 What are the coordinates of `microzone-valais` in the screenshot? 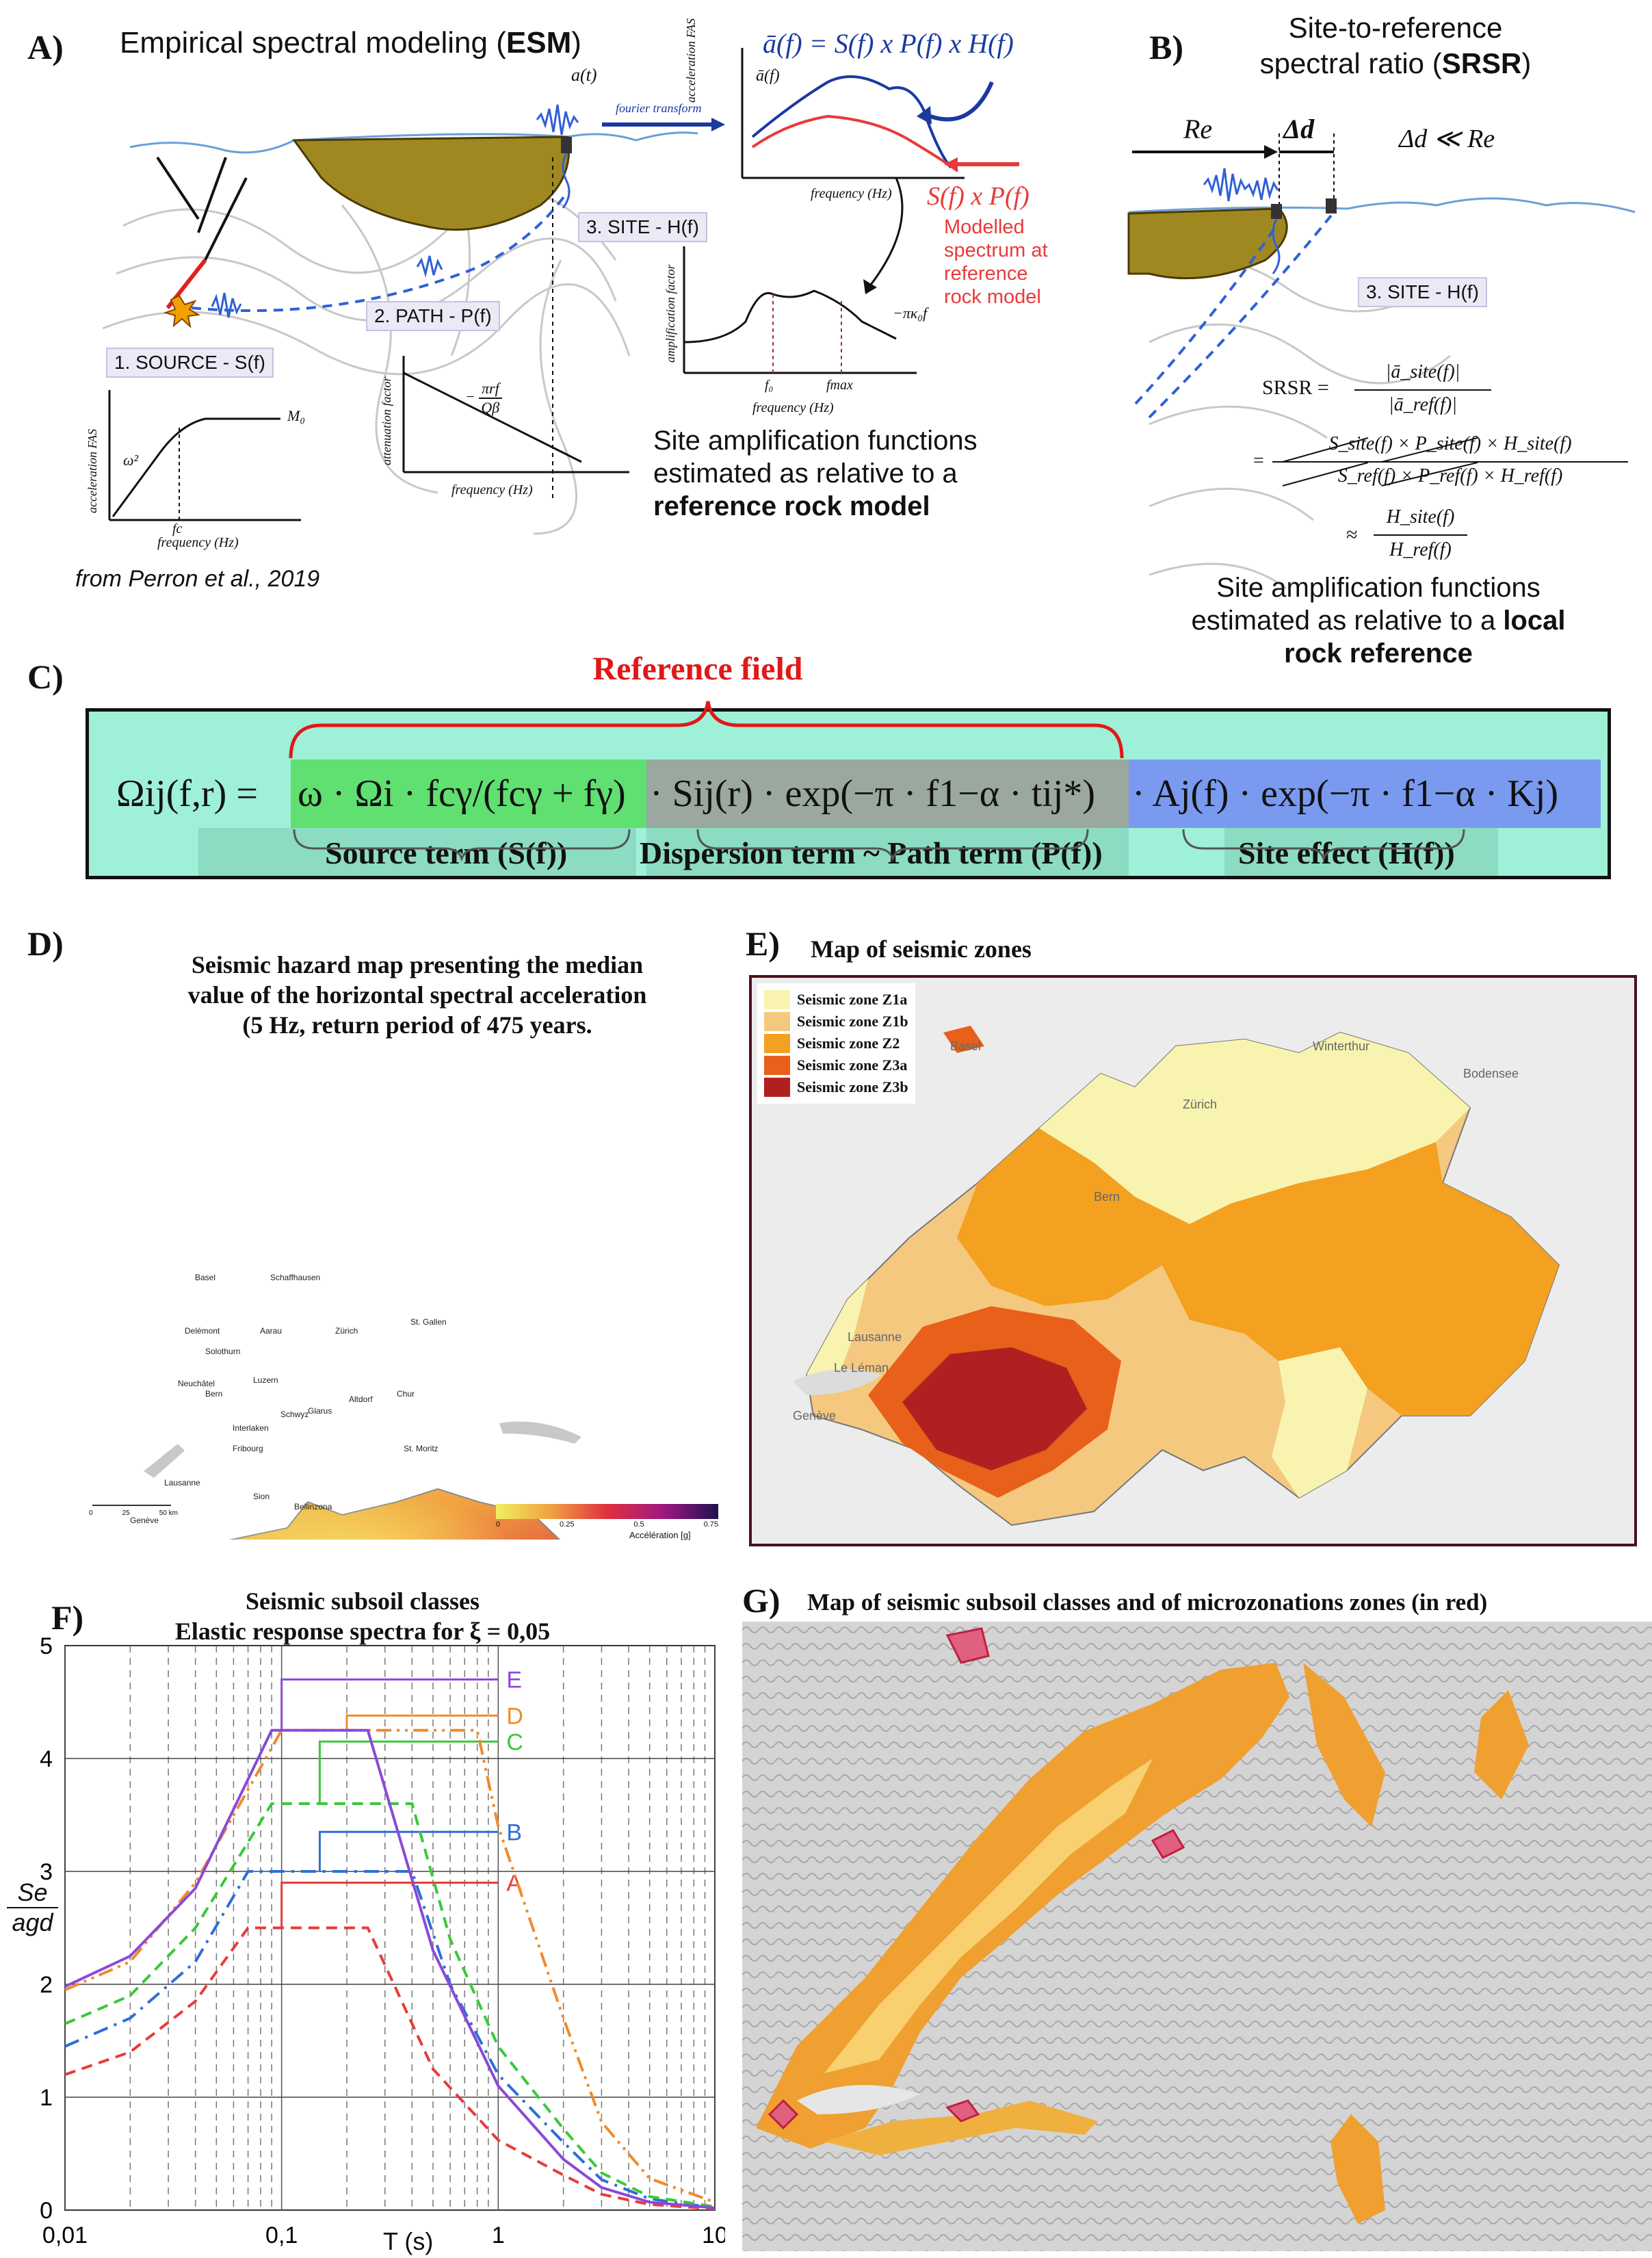 It's located at (962, 2111).